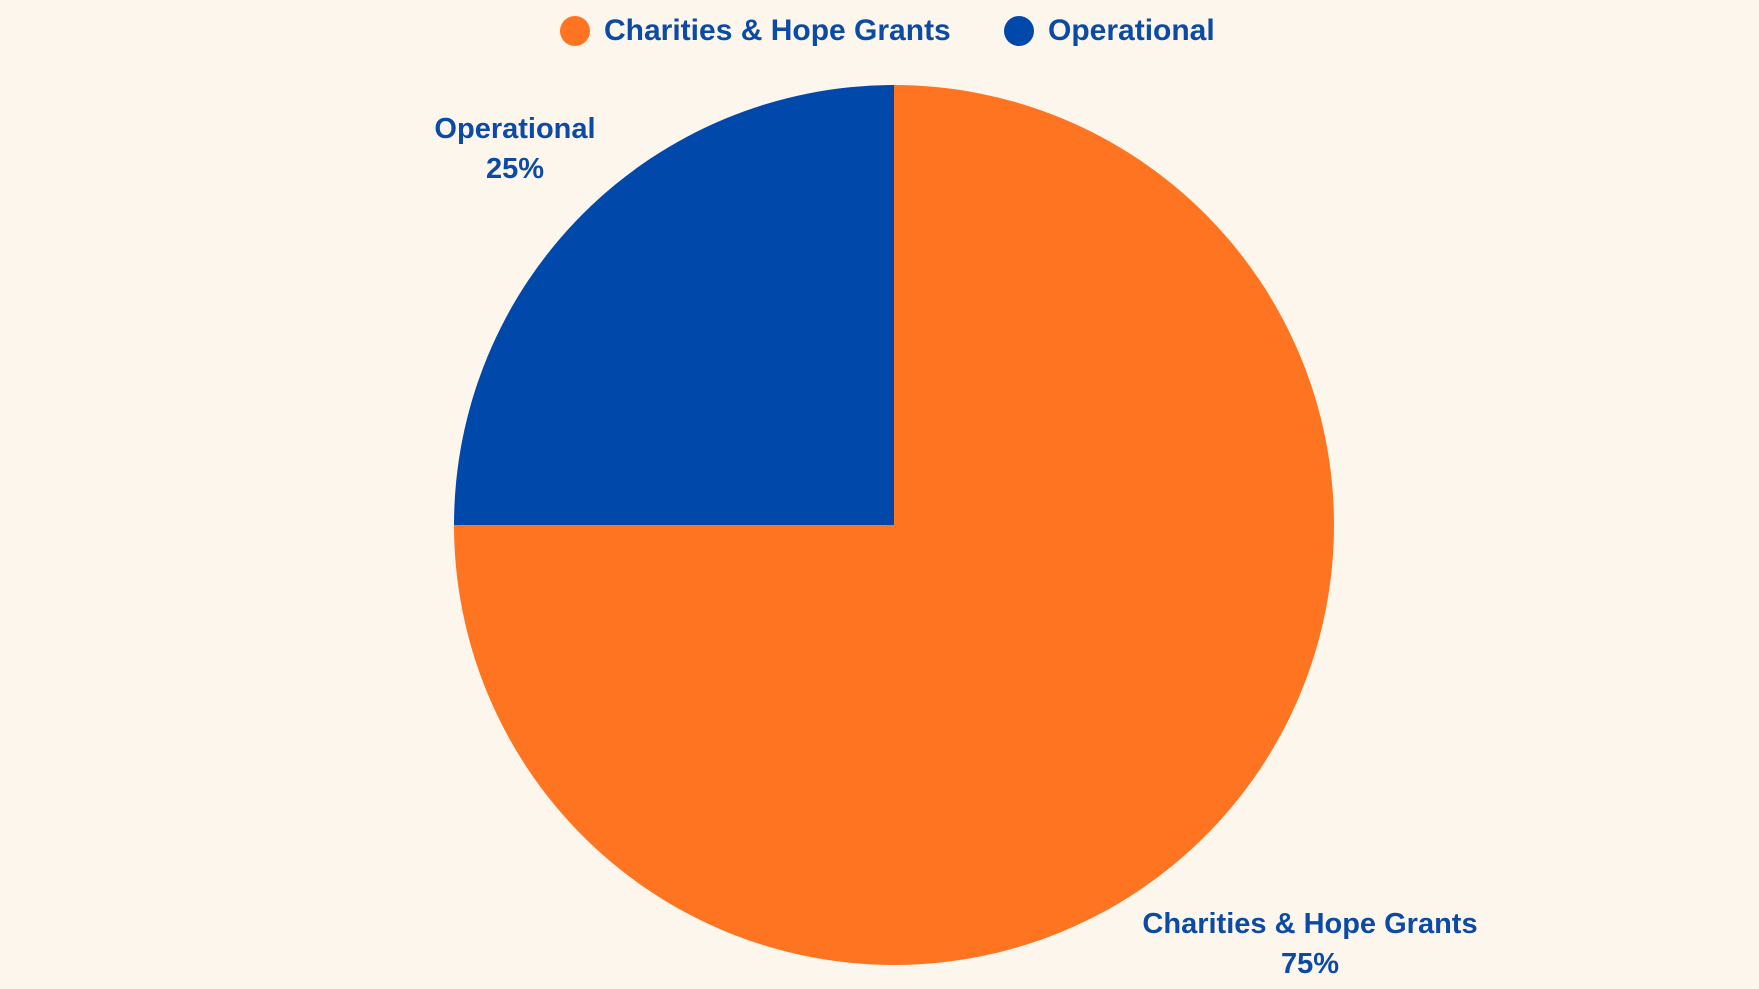  I want to click on legend: Charities & Hope Grants Operational, so click(887, 30).